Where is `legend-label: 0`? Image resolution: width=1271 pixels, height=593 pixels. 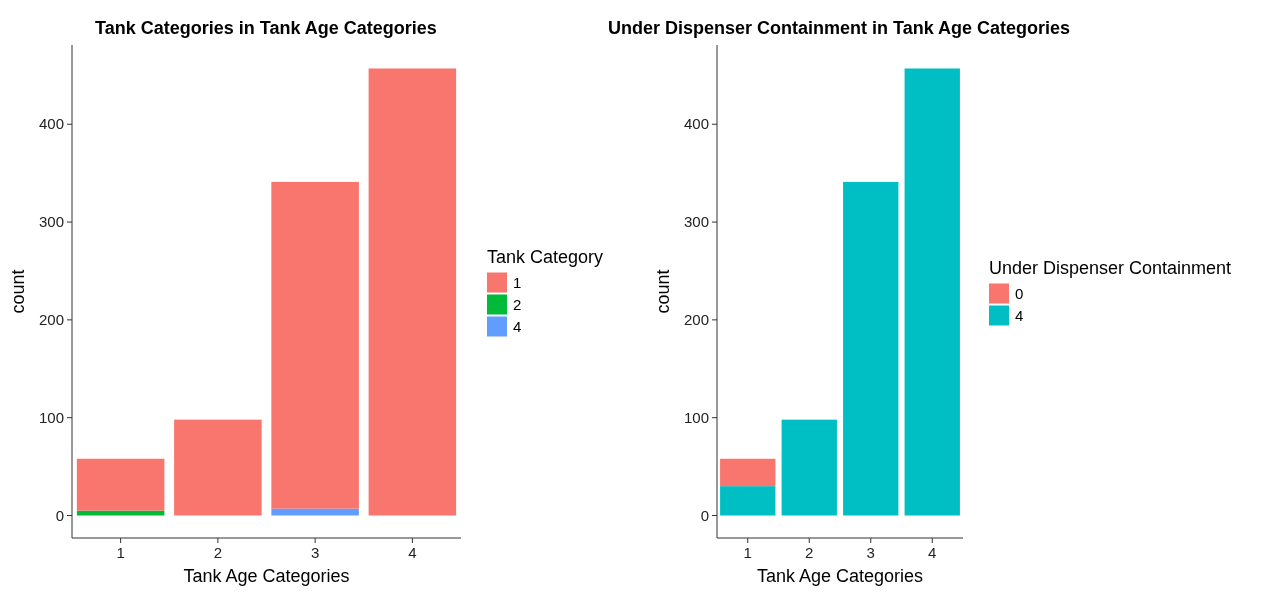 legend-label: 0 is located at coordinates (1019, 293).